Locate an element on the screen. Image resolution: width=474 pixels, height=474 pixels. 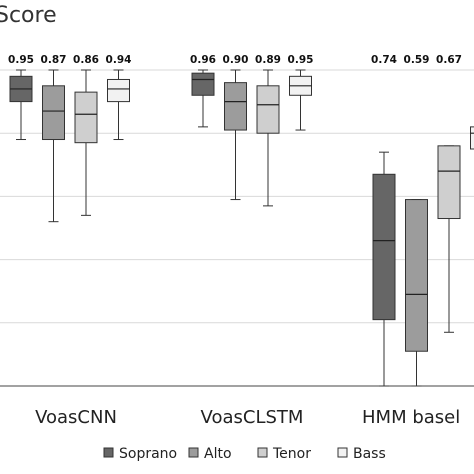
value-label: 0.89 is located at coordinates (268, 60).